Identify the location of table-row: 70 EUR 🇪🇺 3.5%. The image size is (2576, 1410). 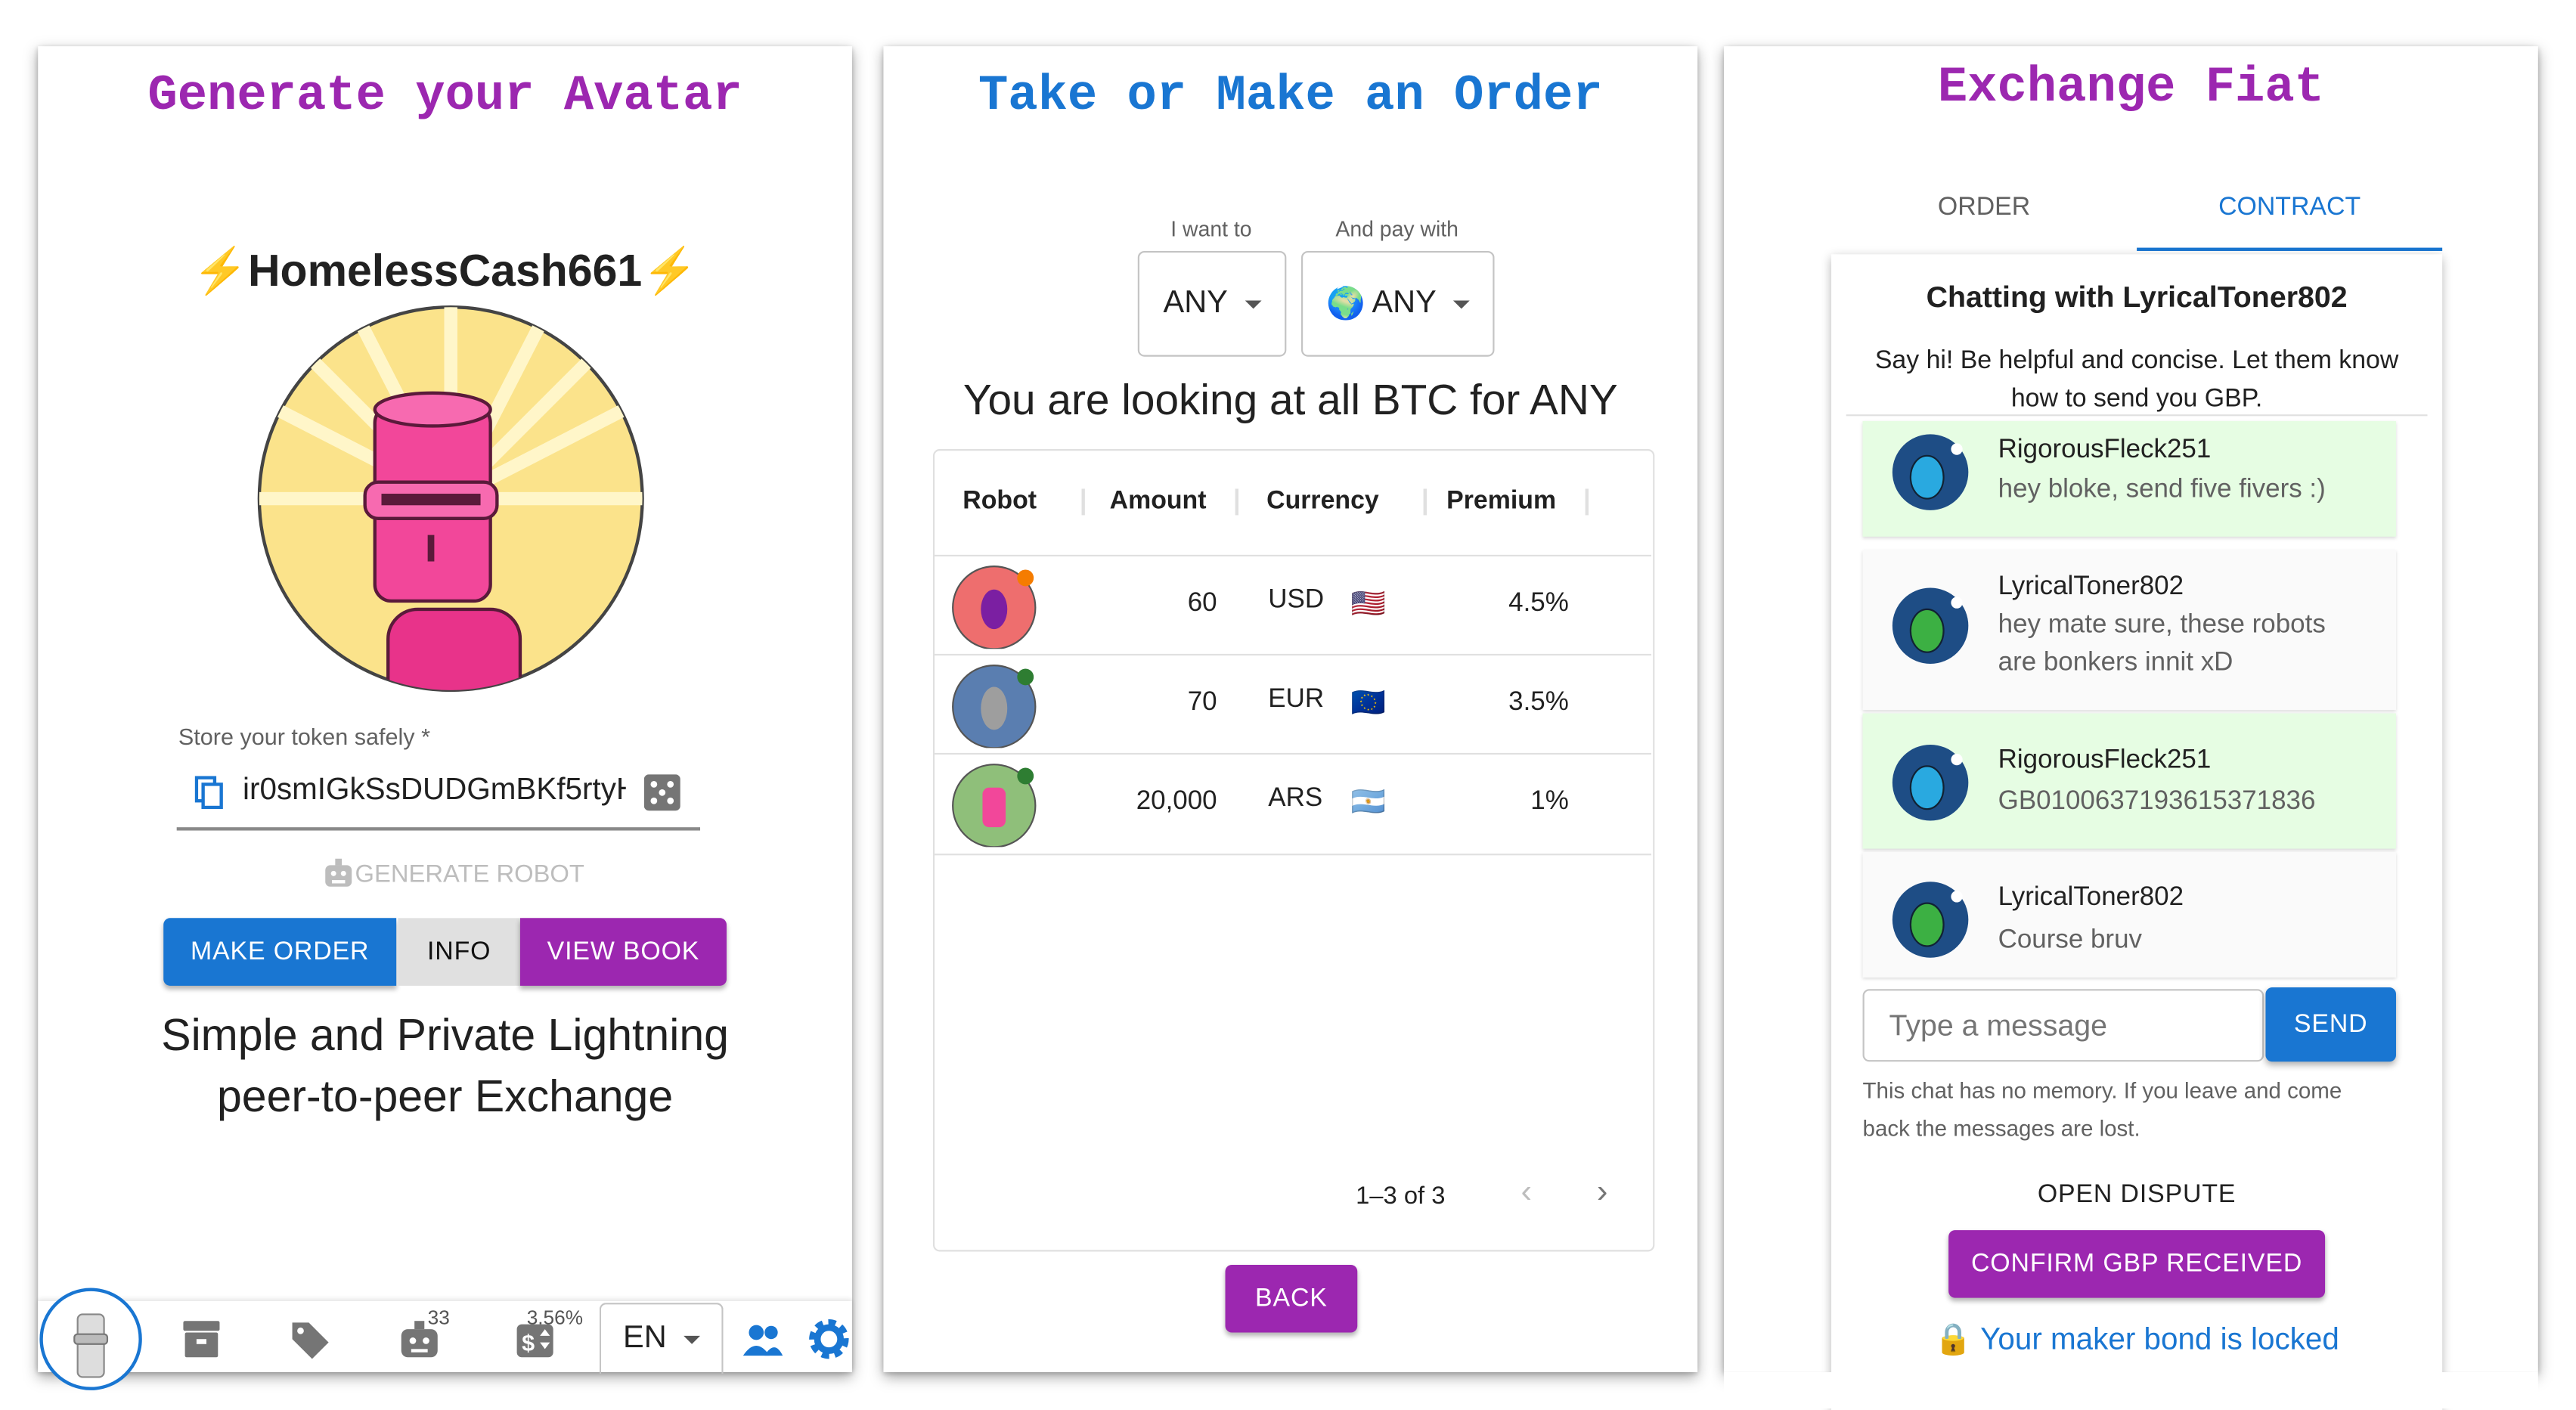
(1291, 704).